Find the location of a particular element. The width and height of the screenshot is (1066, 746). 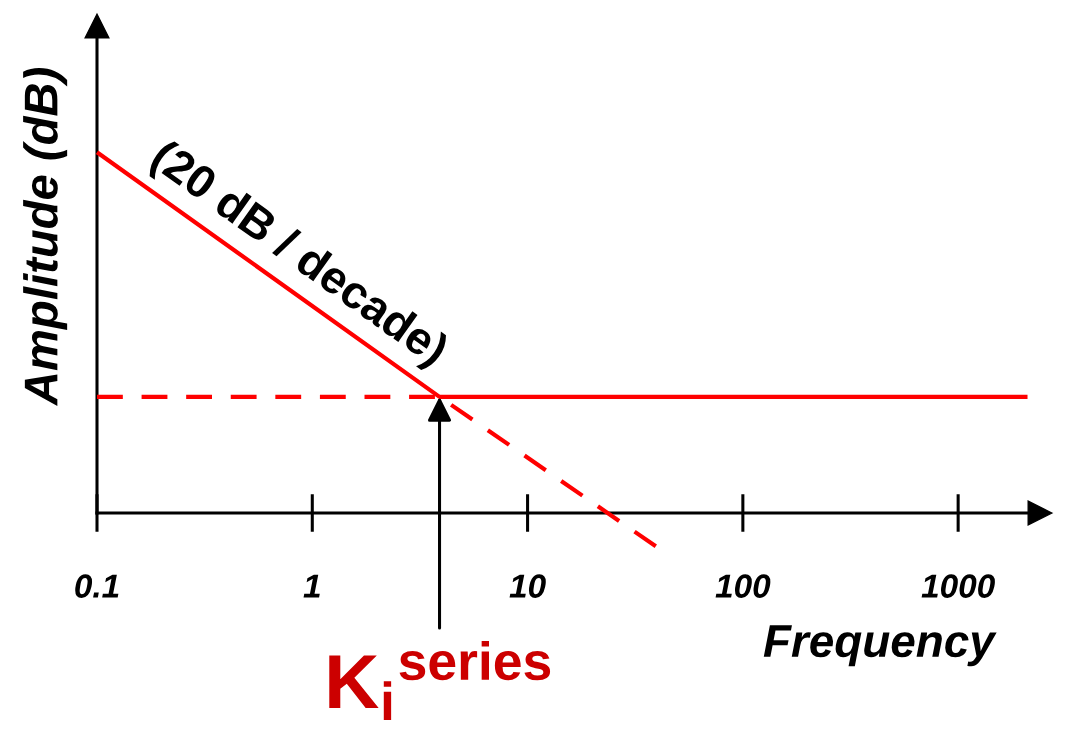

x-tick-label: 100 is located at coordinates (743, 586).